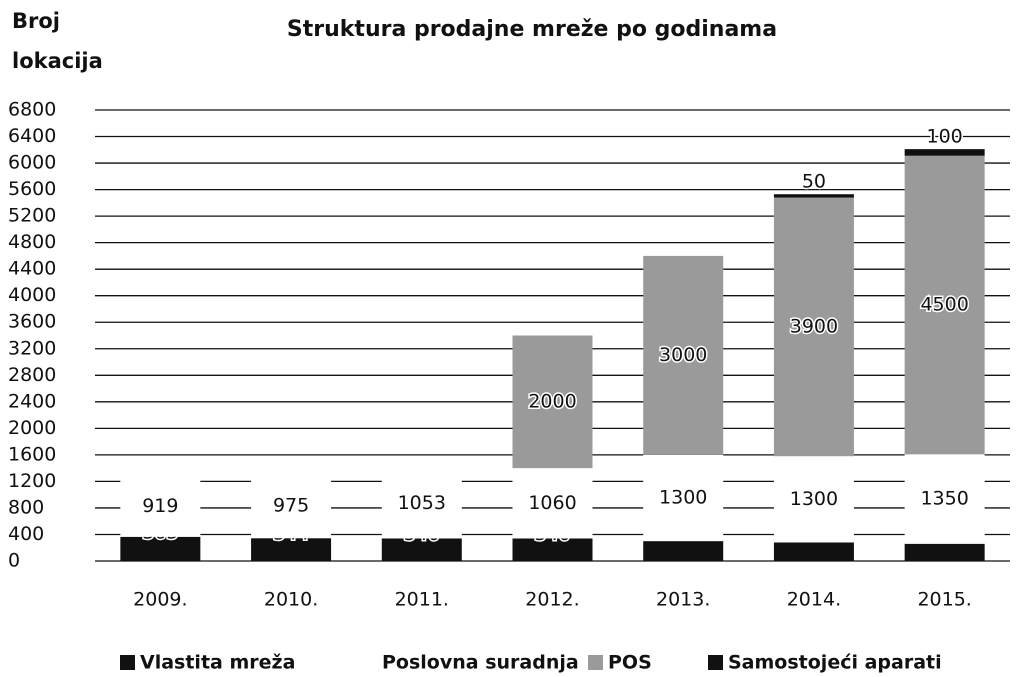 The image size is (1035, 677). I want to click on x-tick-label: 2012., so click(552, 600).